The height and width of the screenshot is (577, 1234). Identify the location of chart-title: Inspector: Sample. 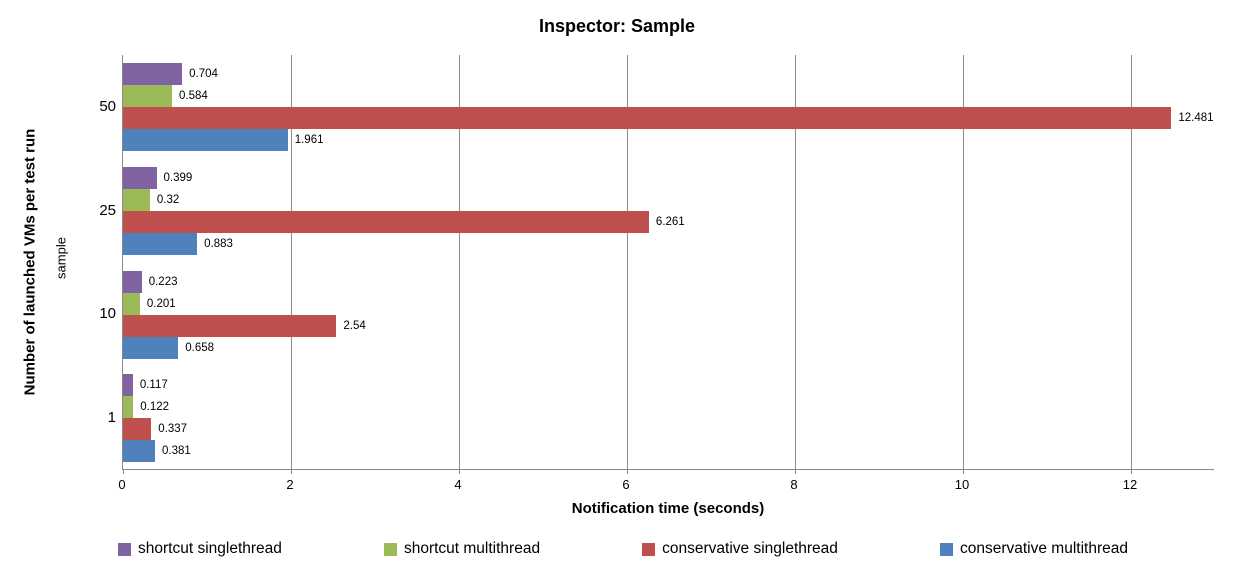
(617, 26).